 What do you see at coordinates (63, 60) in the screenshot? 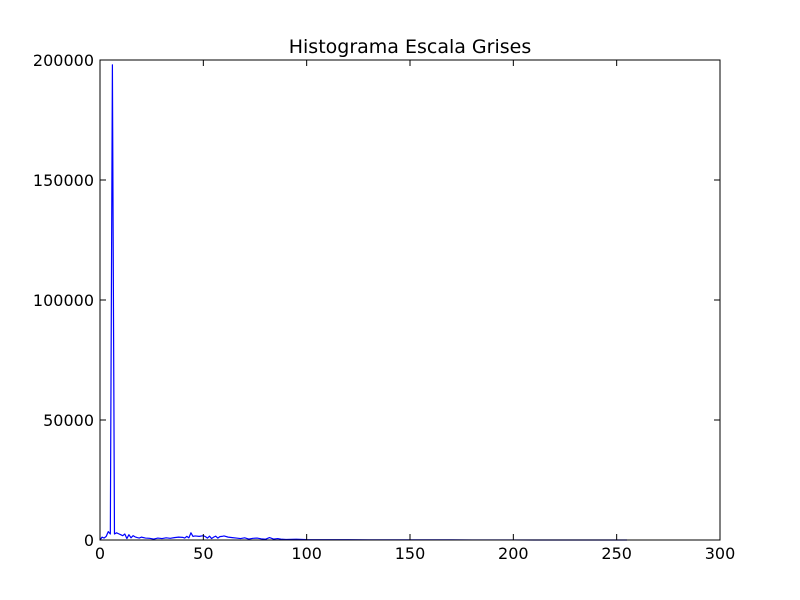
I see `y-tick-label: 200000` at bounding box center [63, 60].